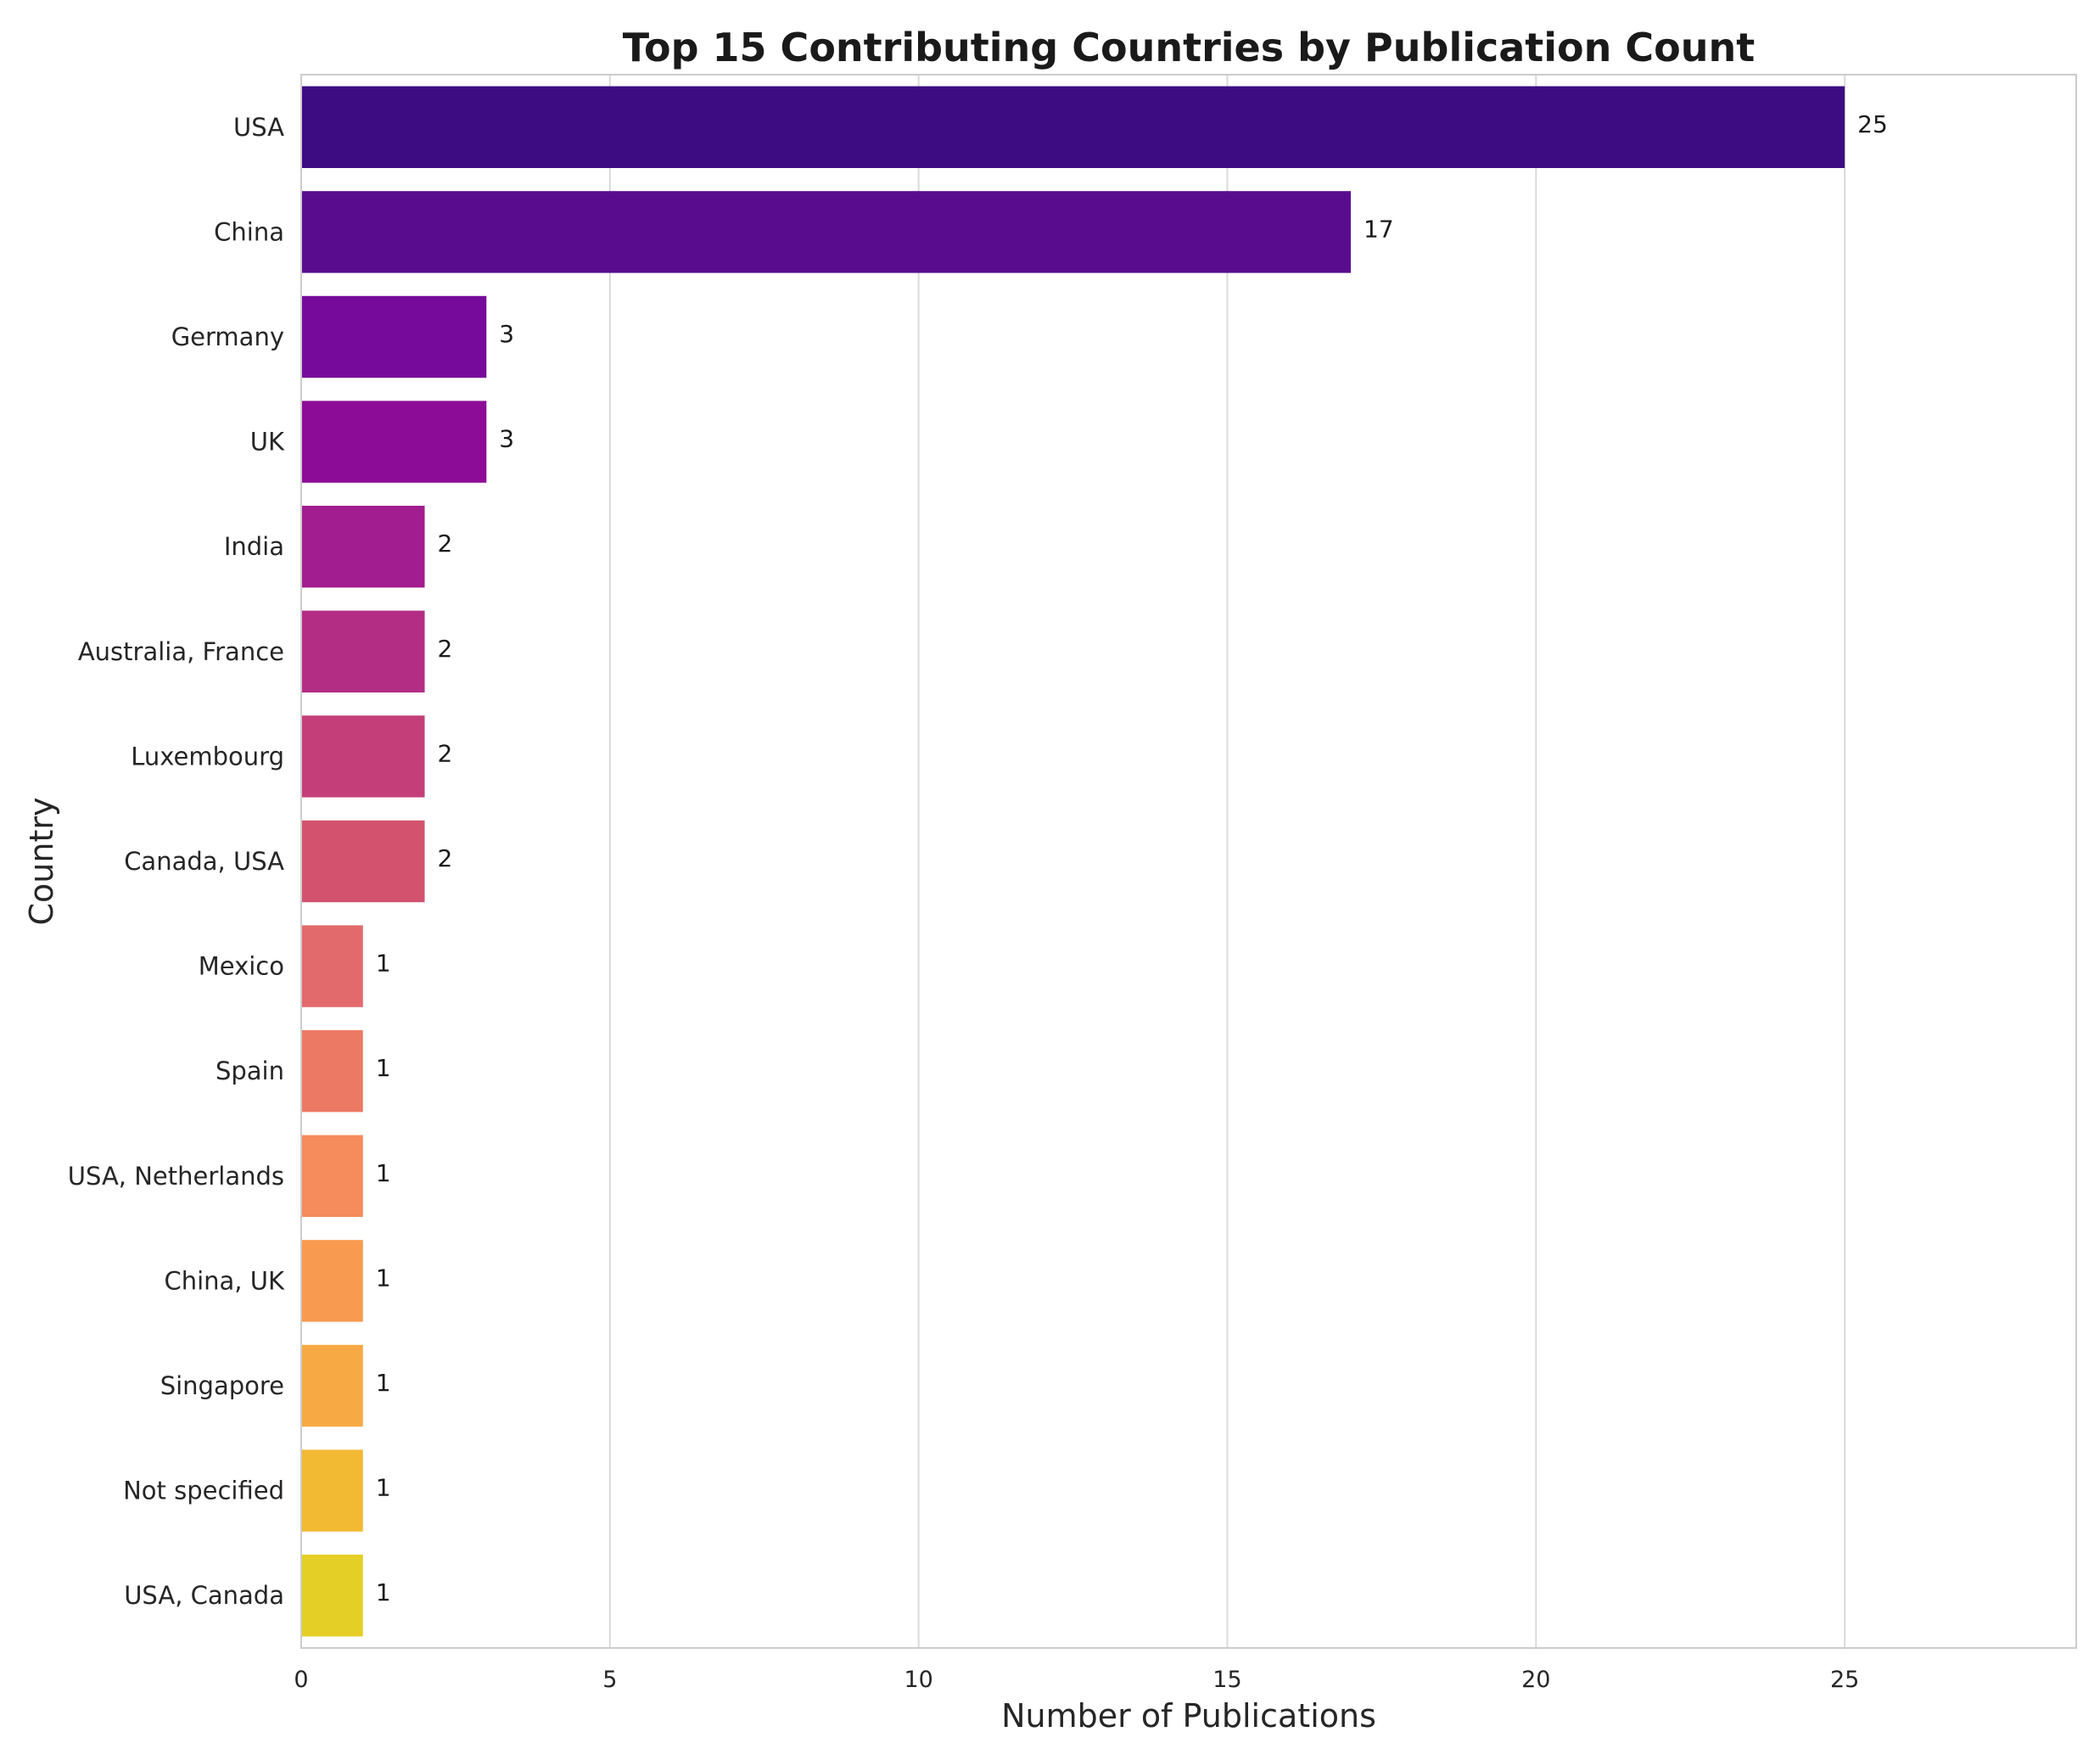 The image size is (2100, 1760). Describe the element at coordinates (41, 862) in the screenshot. I see `y-axis-label: Country` at that location.